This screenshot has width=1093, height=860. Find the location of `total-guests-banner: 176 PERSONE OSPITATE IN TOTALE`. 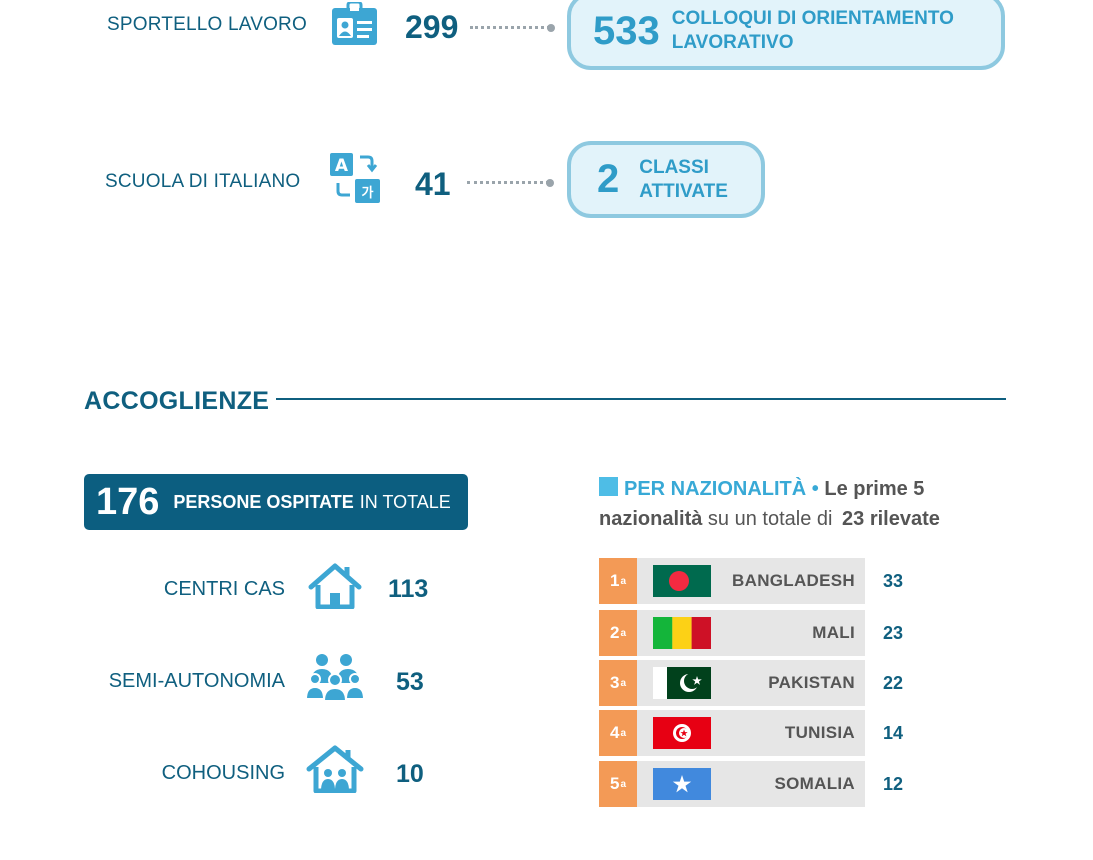

total-guests-banner: 176 PERSONE OSPITATE IN TOTALE is located at coordinates (276, 502).